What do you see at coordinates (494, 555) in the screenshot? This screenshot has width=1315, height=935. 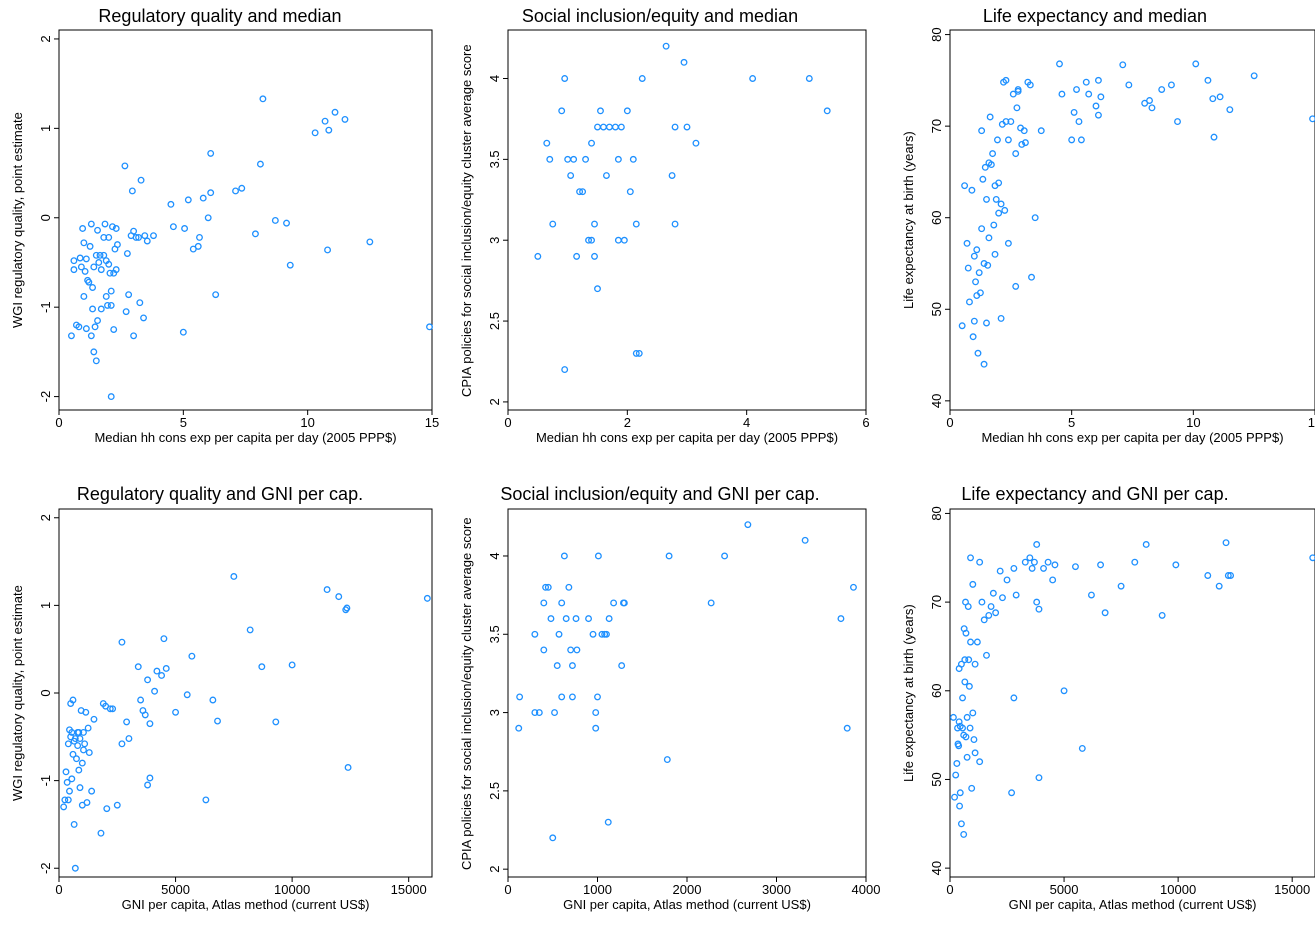 I see `y-tick-label: 4` at bounding box center [494, 555].